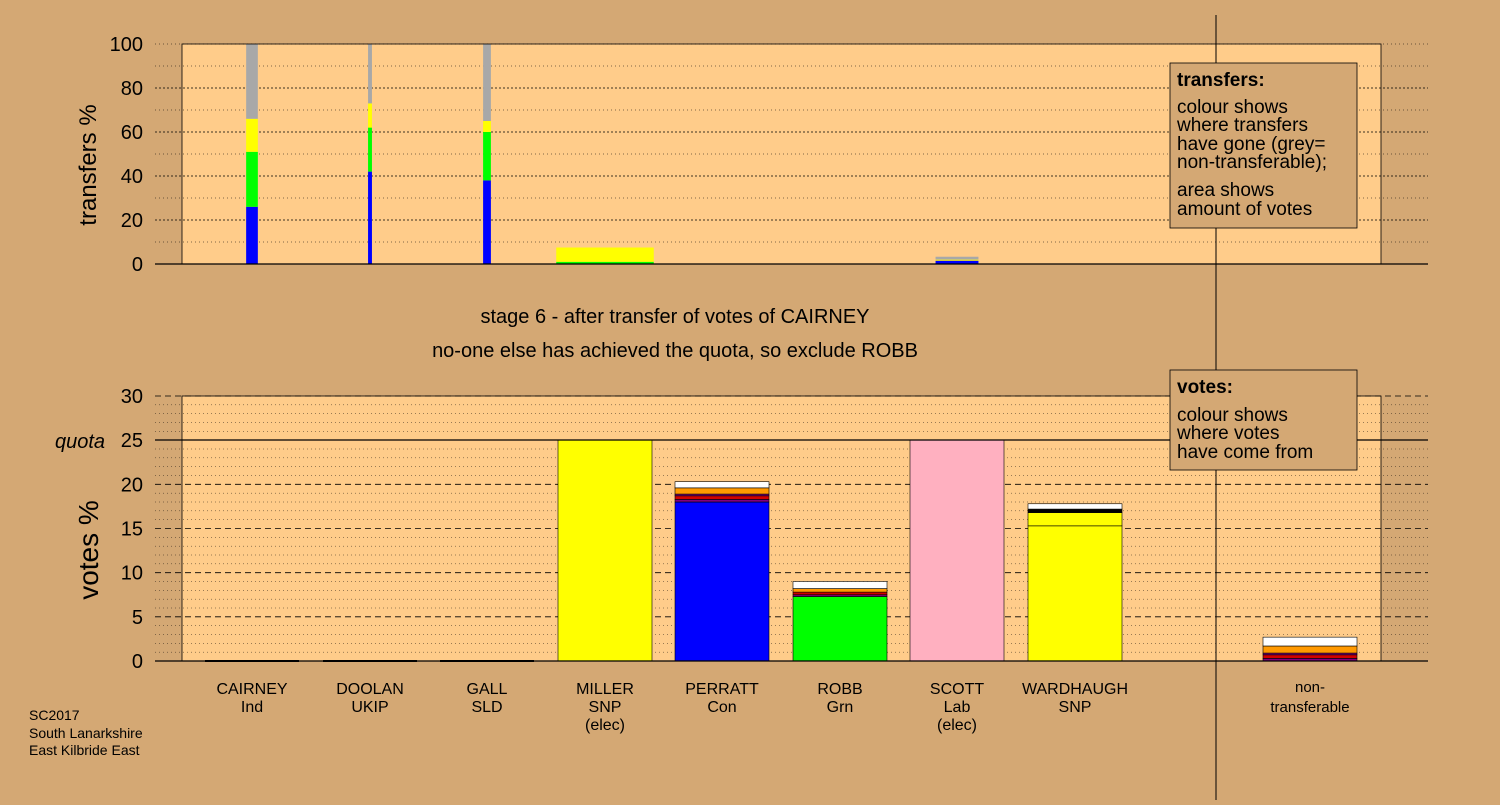 The width and height of the screenshot is (1500, 805). Describe the element at coordinates (1227, 433) in the screenshot. I see `votes-legend-line: where votes` at that location.